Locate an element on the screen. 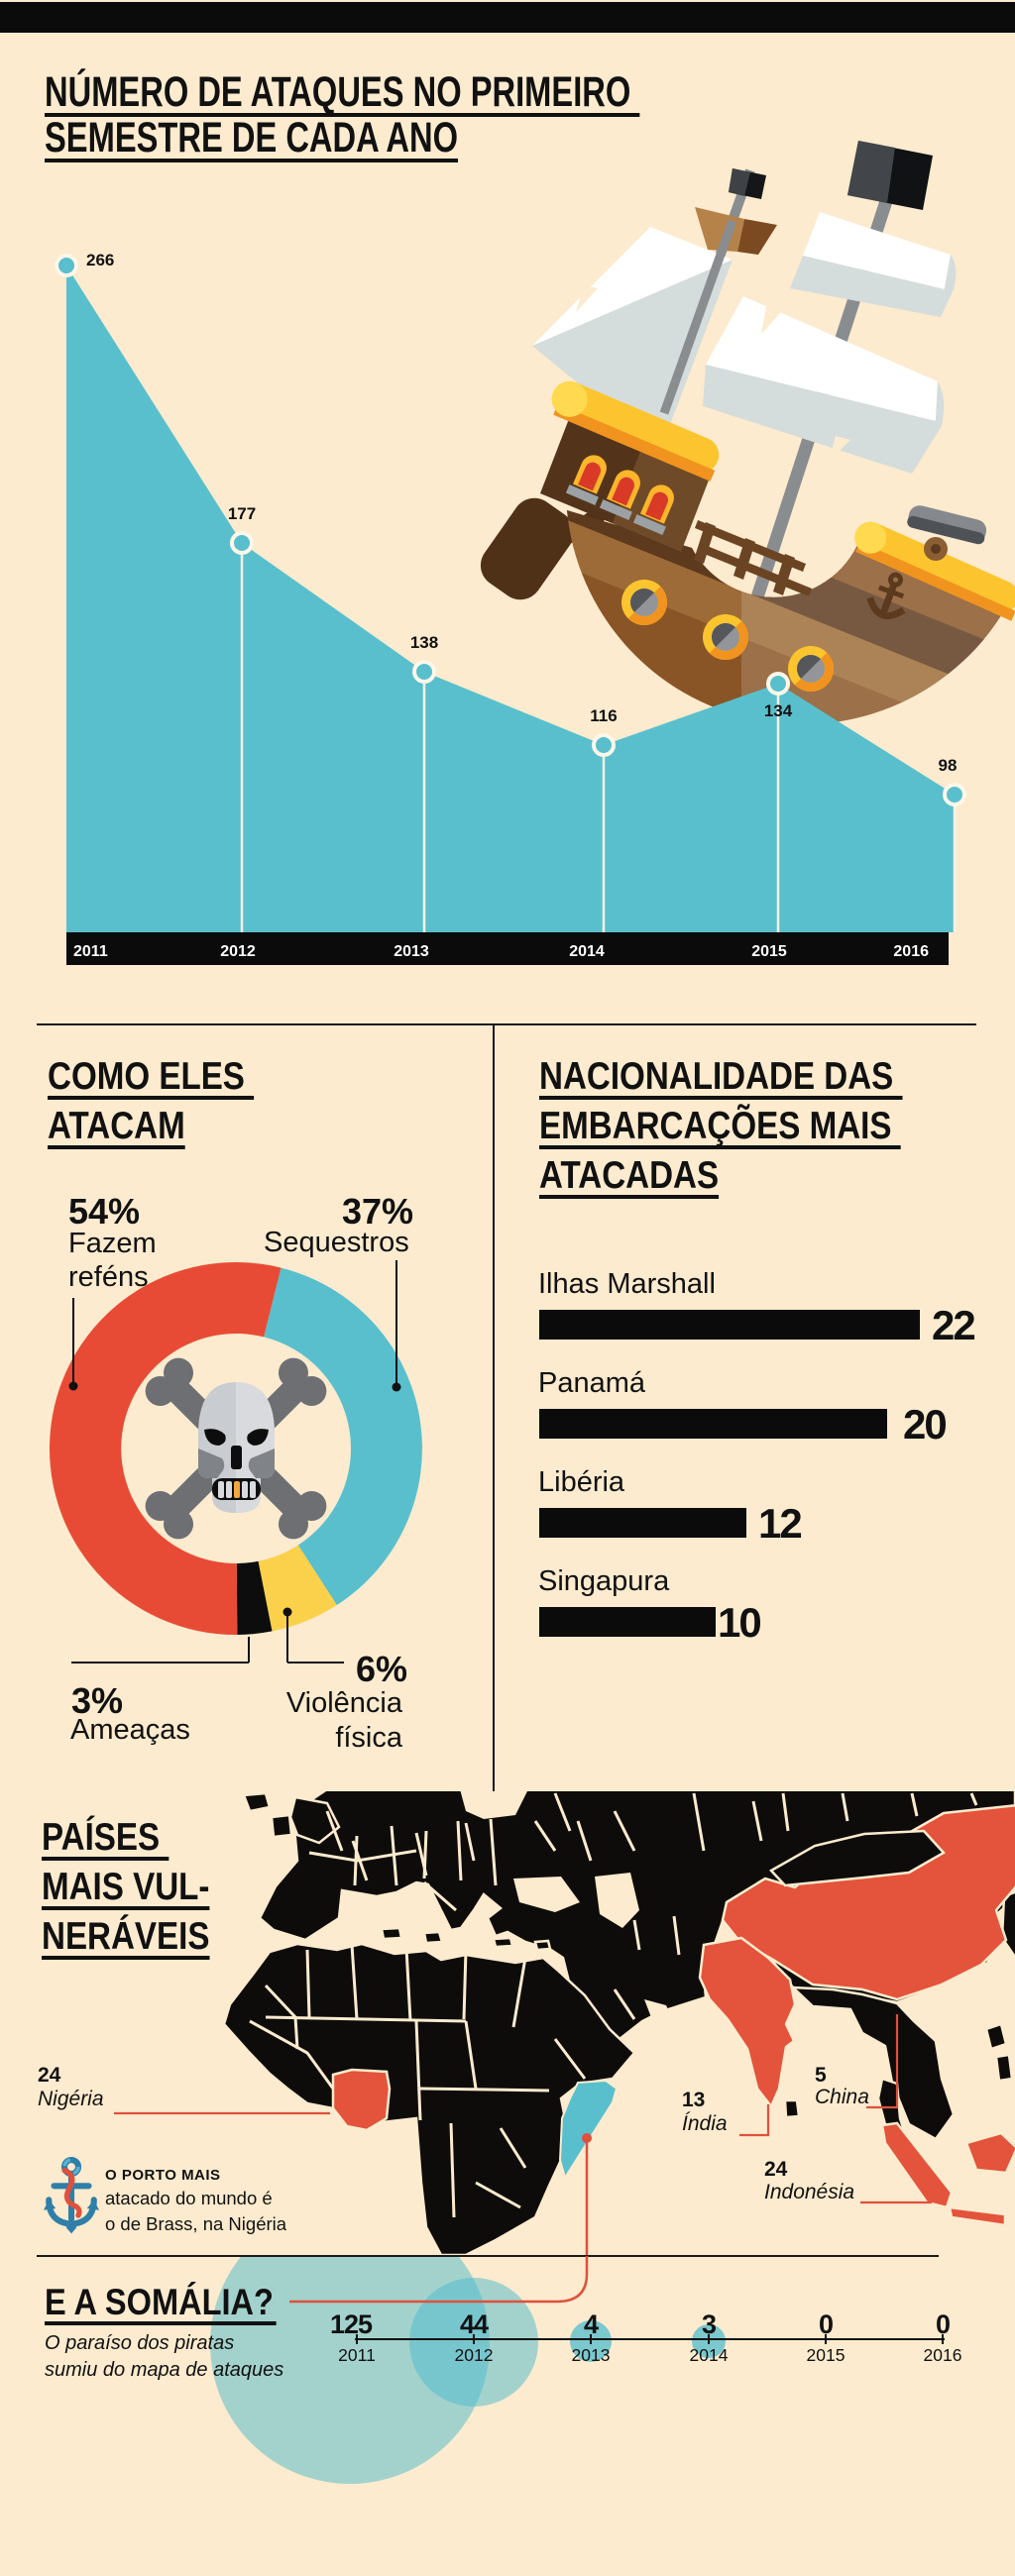 This screenshot has width=1015, height=2576. svg-text: 134 is located at coordinates (778, 710).